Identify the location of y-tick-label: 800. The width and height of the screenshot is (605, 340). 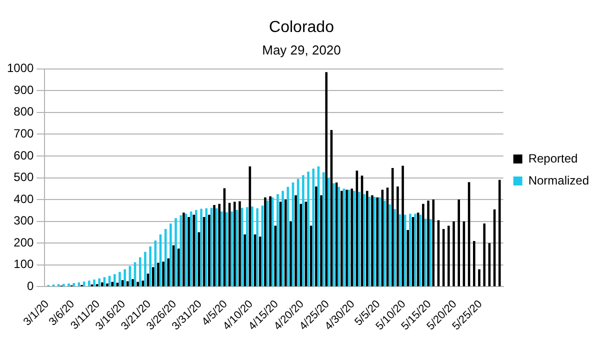
(24, 111).